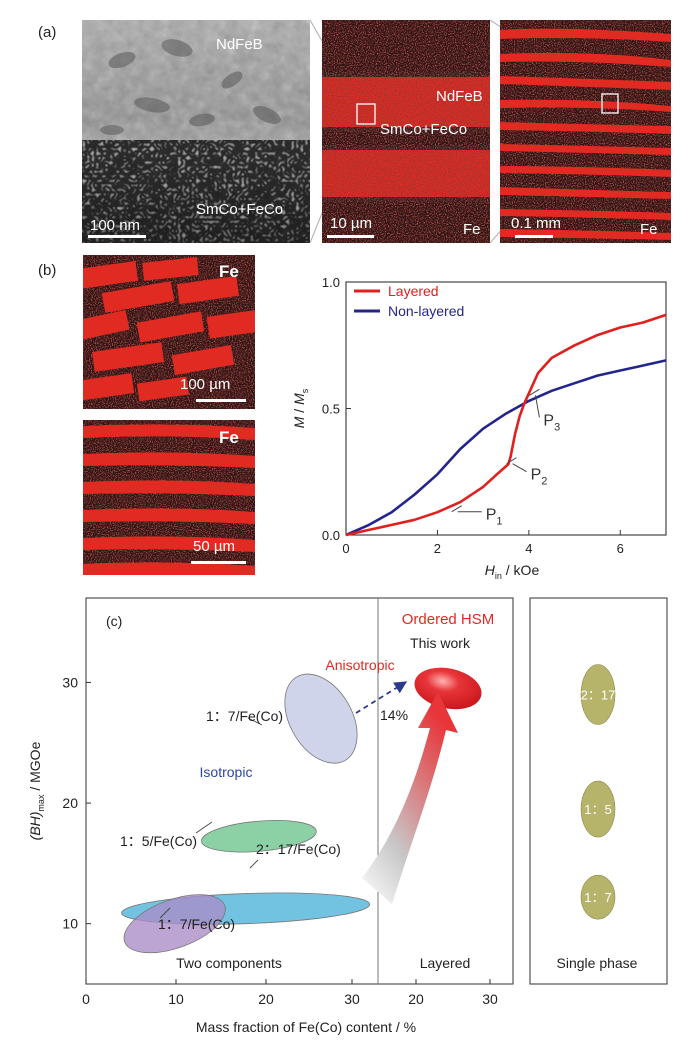 This screenshot has height=1051, width=700. What do you see at coordinates (47, 32) in the screenshot?
I see `panel-a-label: (a)` at bounding box center [47, 32].